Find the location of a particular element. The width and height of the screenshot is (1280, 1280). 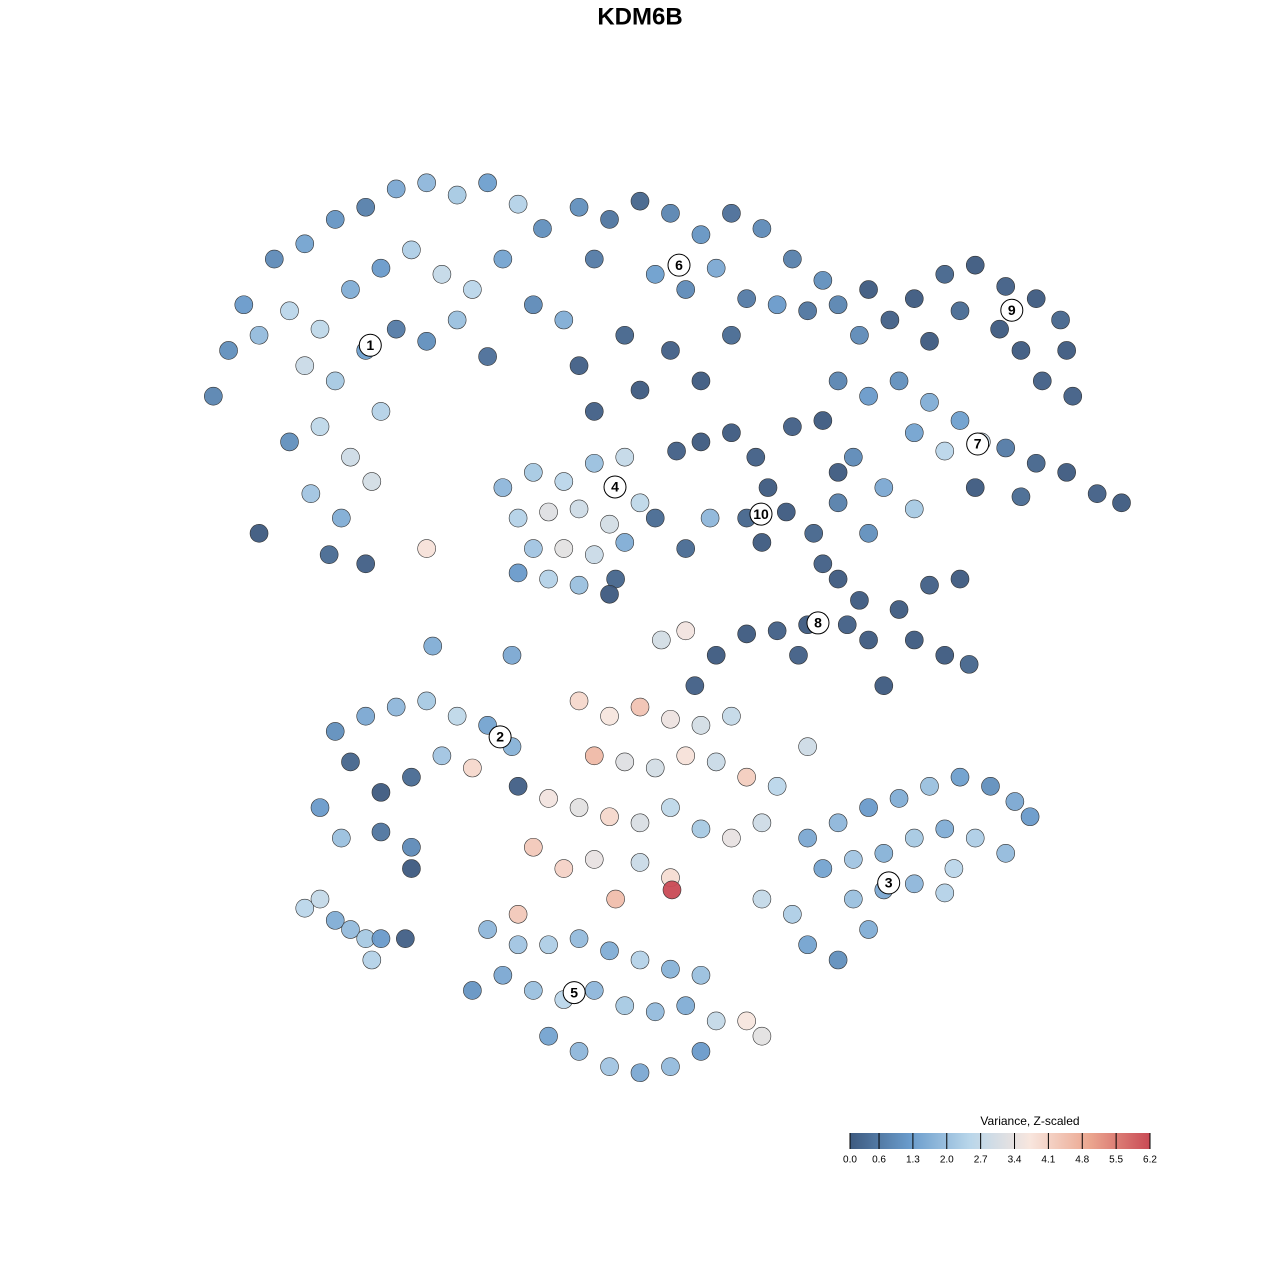

colorbar-tick-label: 5.5 is located at coordinates (1116, 1160).